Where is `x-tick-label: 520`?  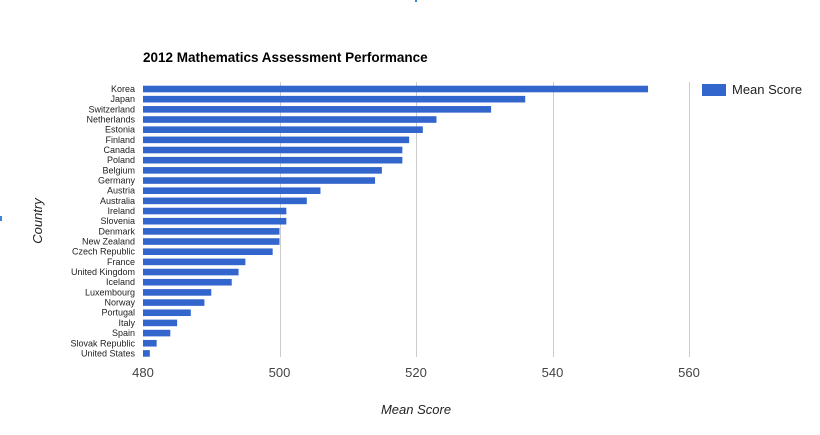 x-tick-label: 520 is located at coordinates (416, 372).